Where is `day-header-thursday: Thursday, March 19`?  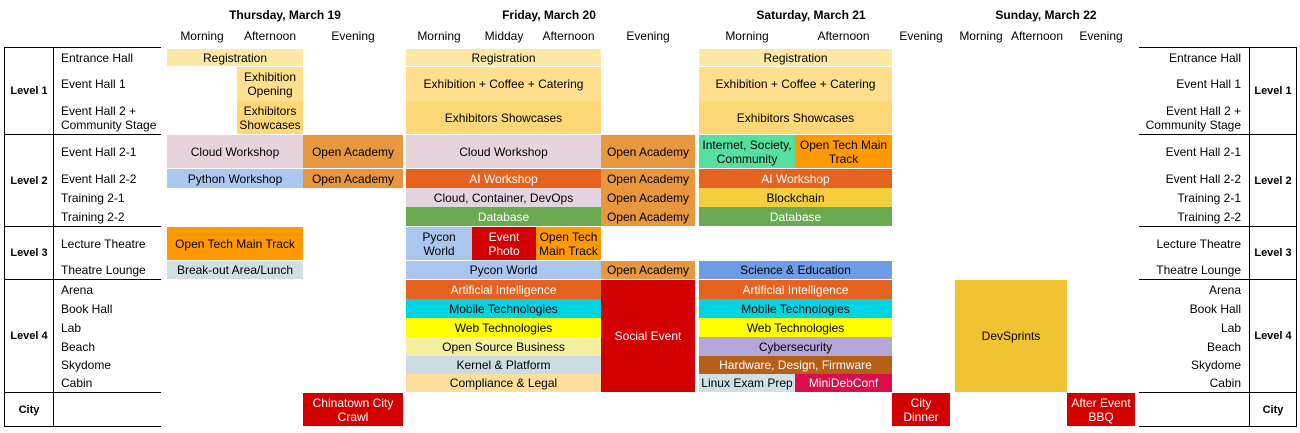 day-header-thursday: Thursday, March 19 is located at coordinates (285, 15).